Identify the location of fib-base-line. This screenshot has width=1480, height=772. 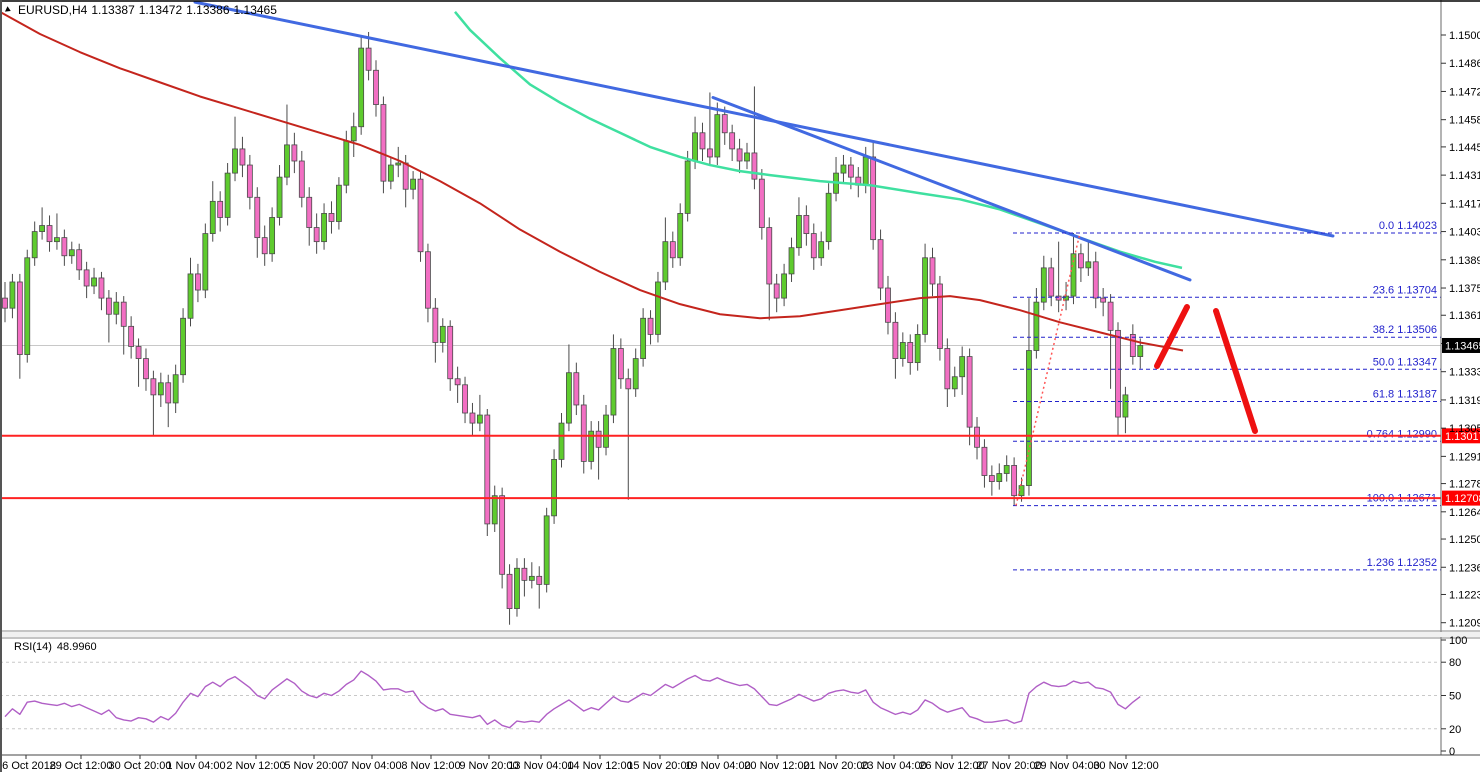
(1048, 369).